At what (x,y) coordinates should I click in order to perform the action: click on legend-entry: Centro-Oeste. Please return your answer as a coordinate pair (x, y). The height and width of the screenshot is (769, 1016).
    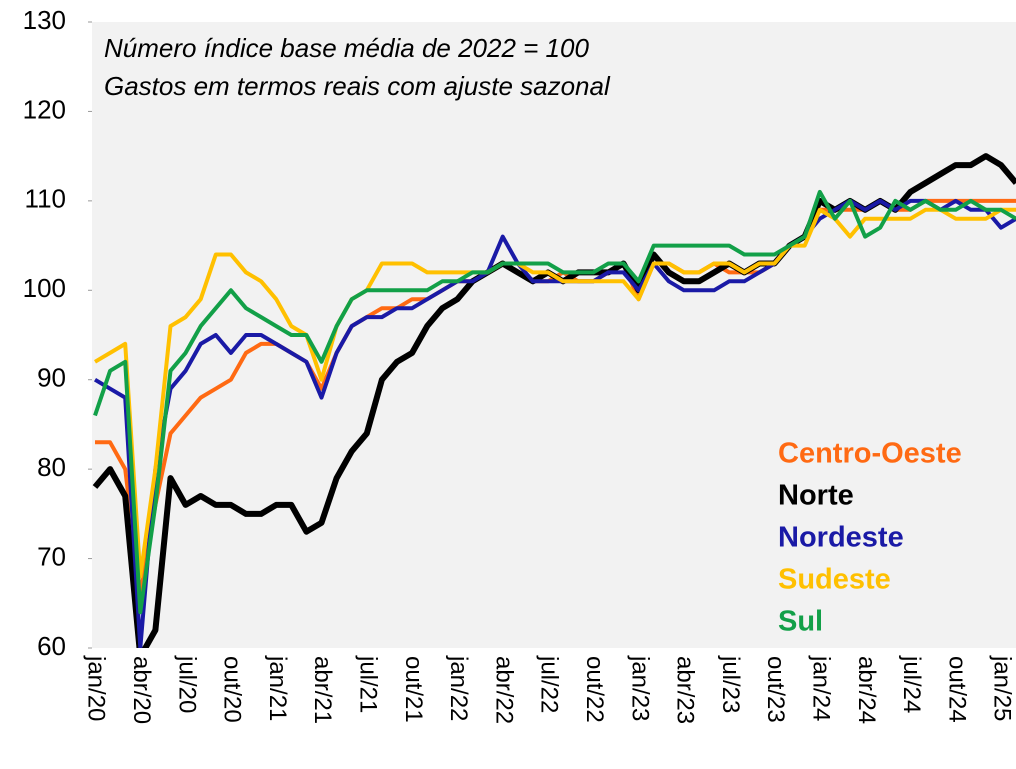
    Looking at the image, I should click on (870, 454).